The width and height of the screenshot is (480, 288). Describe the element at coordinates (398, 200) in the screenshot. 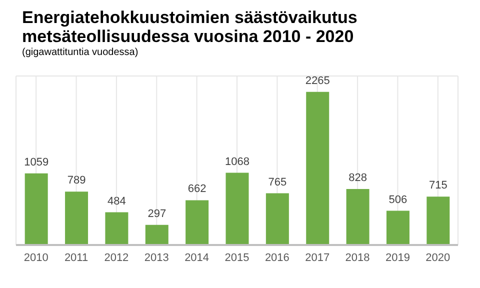

I see `data-label: 506` at that location.